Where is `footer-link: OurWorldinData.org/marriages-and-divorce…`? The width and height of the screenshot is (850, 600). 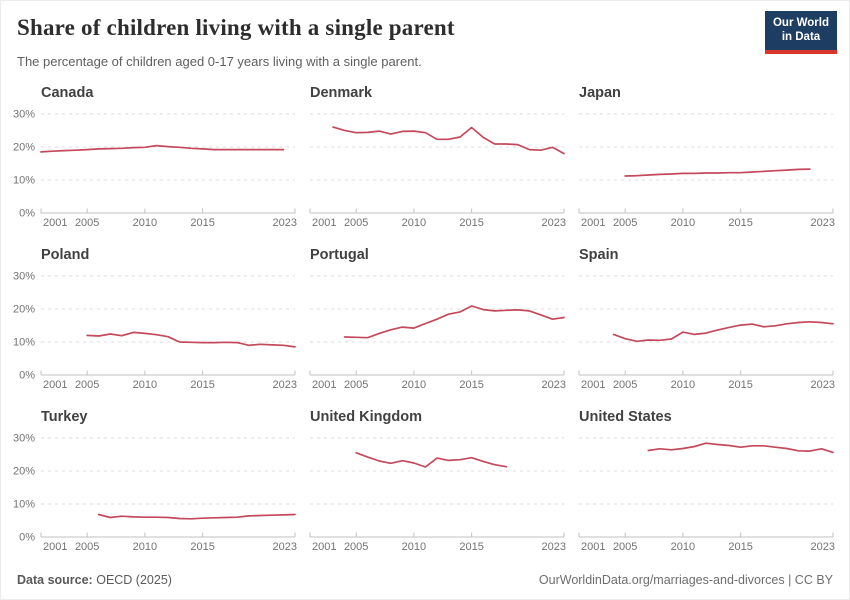 footer-link: OurWorldinData.org/marriages-and-divorce… is located at coordinates (685, 580).